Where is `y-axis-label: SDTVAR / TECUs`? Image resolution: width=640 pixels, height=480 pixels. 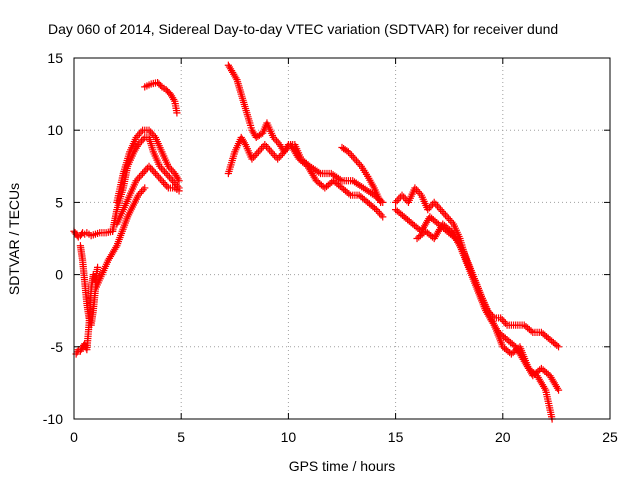
y-axis-label: SDTVAR / TECUs is located at coordinates (14, 239).